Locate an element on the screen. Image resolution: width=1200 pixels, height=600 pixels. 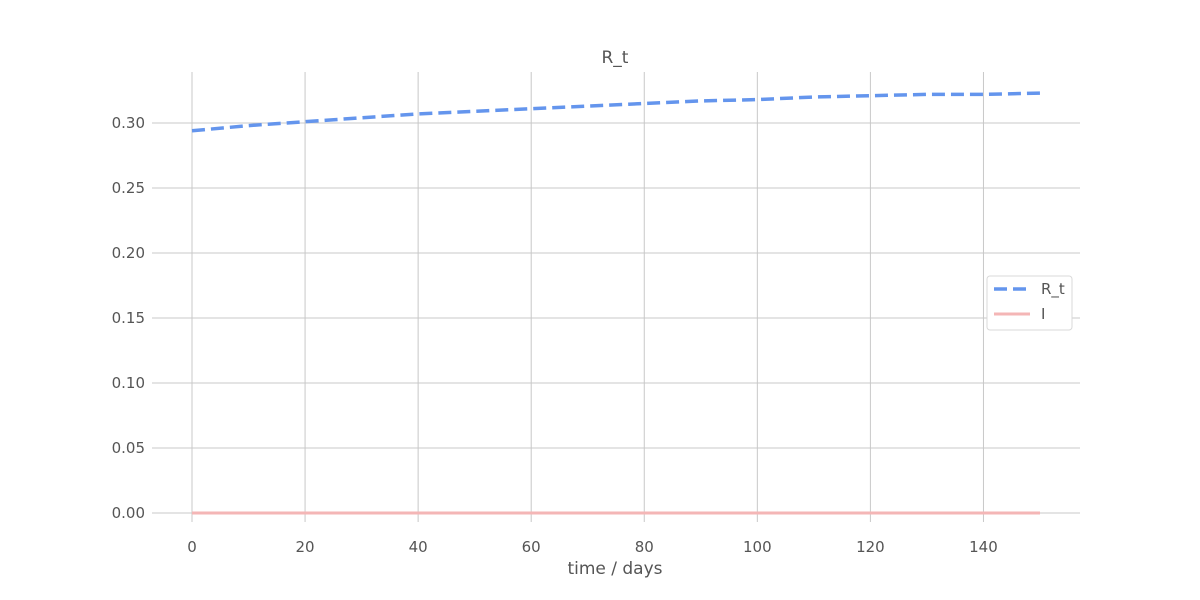
y-tick-label: 0.15 is located at coordinates (128, 318).